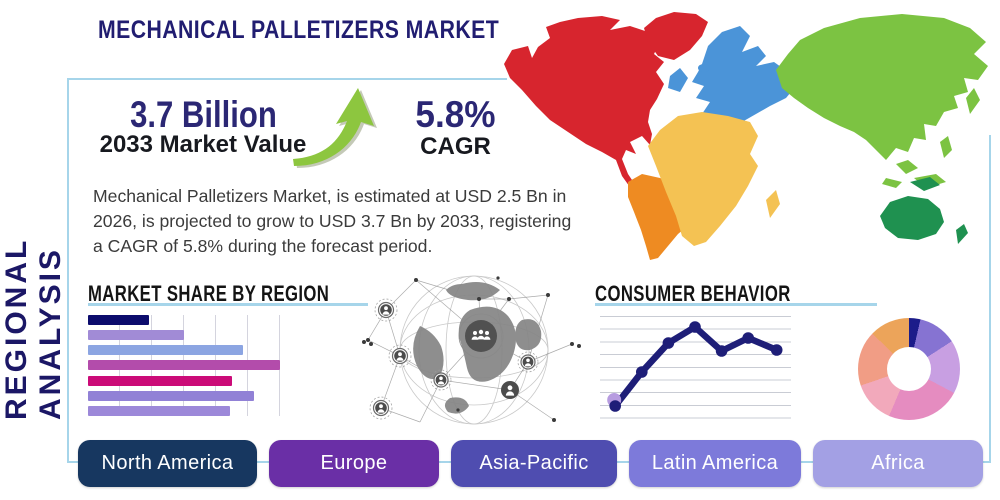 This screenshot has width=1000, height=500. What do you see at coordinates (481, 336) in the screenshot?
I see `users-group-node-icon` at bounding box center [481, 336].